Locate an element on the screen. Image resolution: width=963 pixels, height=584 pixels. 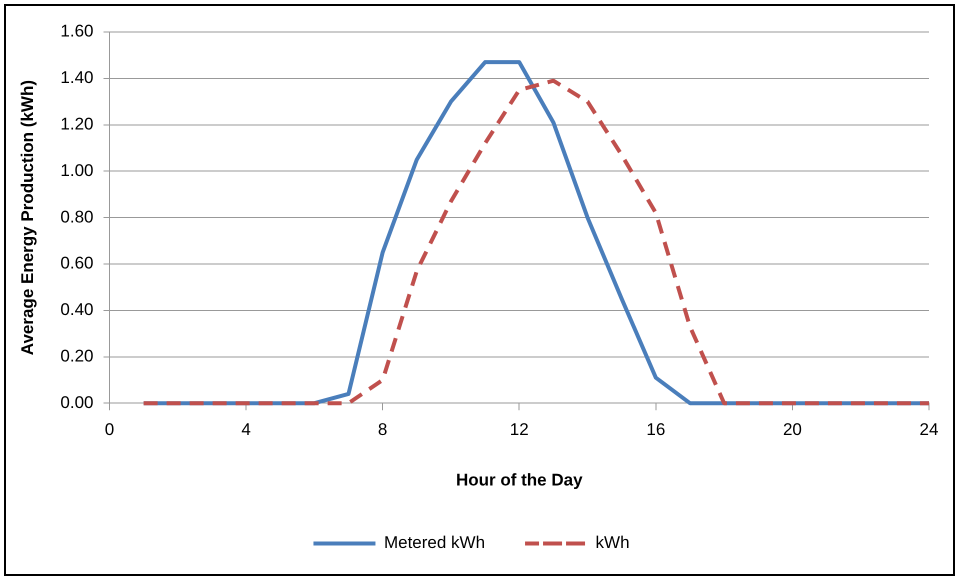
x-tick-label: 20 is located at coordinates (792, 430).